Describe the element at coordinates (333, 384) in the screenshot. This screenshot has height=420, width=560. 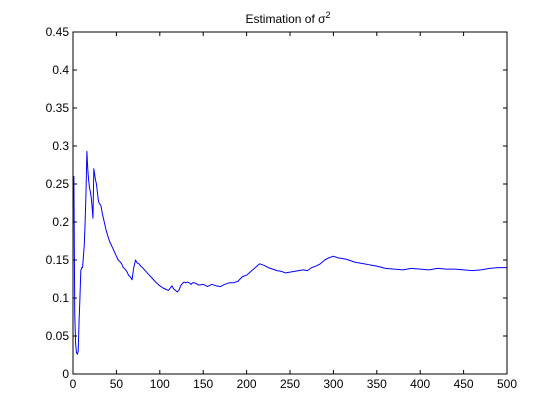
I see `x-tick-label: 300` at that location.